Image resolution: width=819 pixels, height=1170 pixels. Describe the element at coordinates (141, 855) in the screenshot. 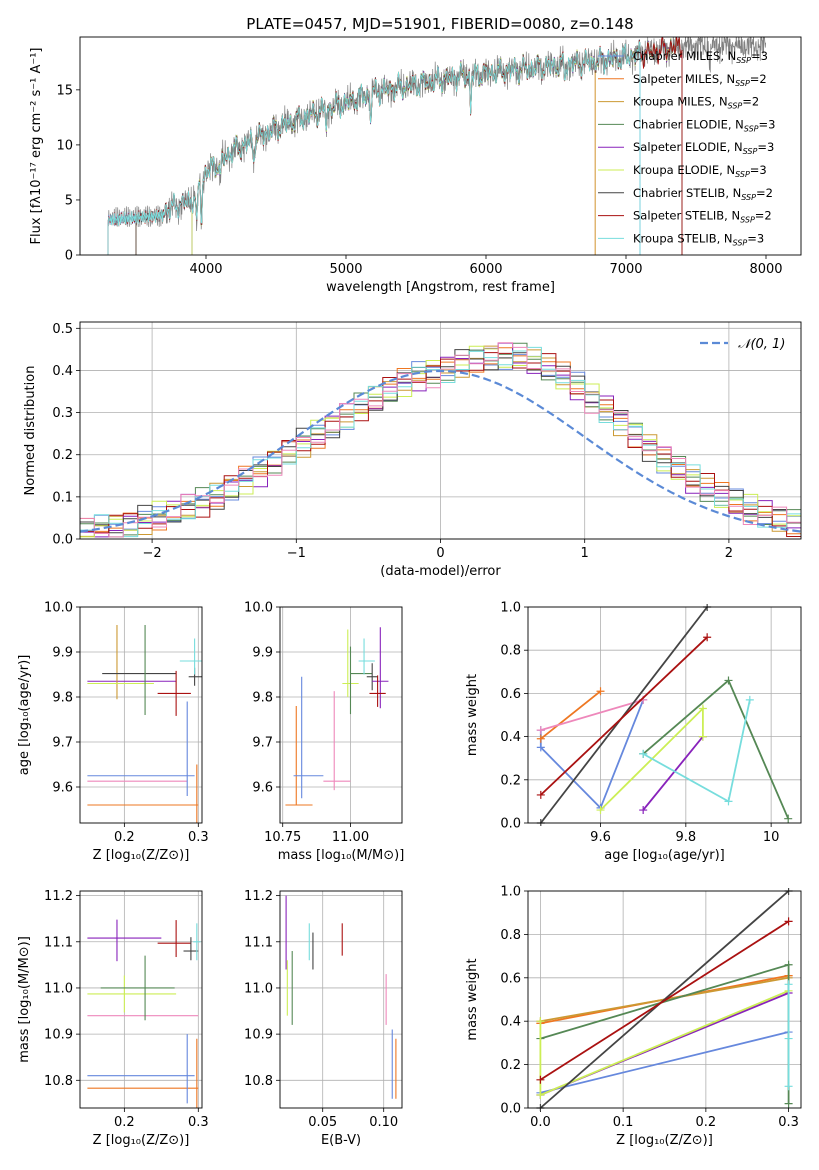

I see `x-axis-label: Z [log₁₀(Z/Z⊙)]` at that location.